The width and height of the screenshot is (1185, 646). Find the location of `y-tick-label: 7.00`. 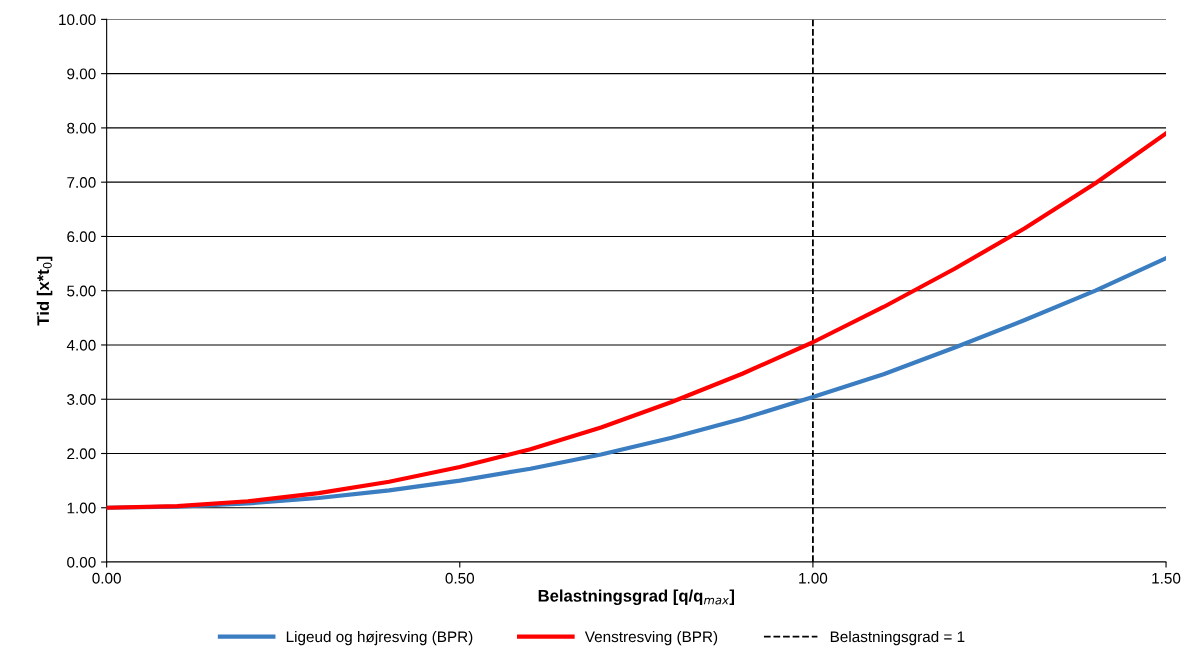

y-tick-label: 7.00 is located at coordinates (81, 182).